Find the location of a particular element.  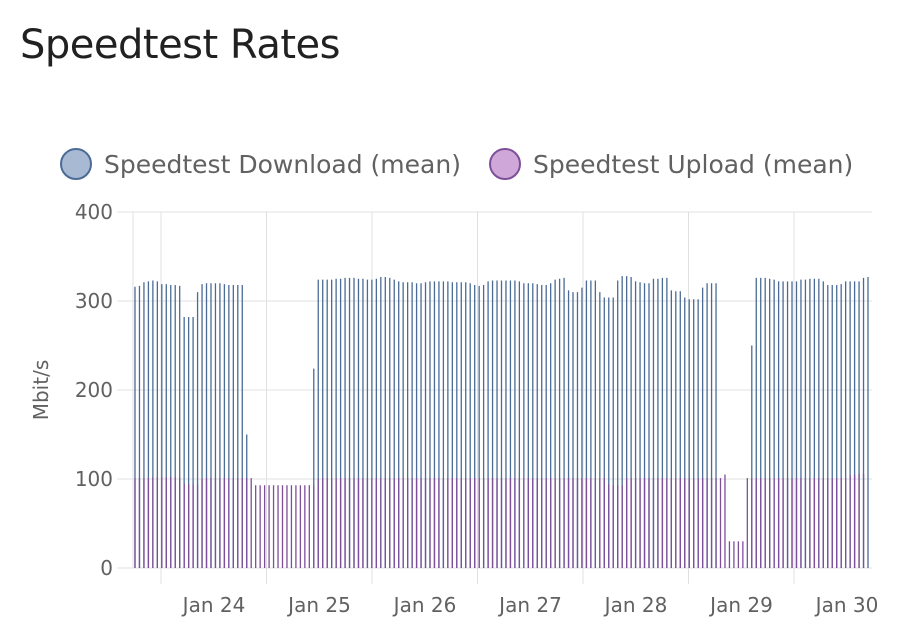

legend-item-download: Speedtest Download (mean) is located at coordinates (260, 164).